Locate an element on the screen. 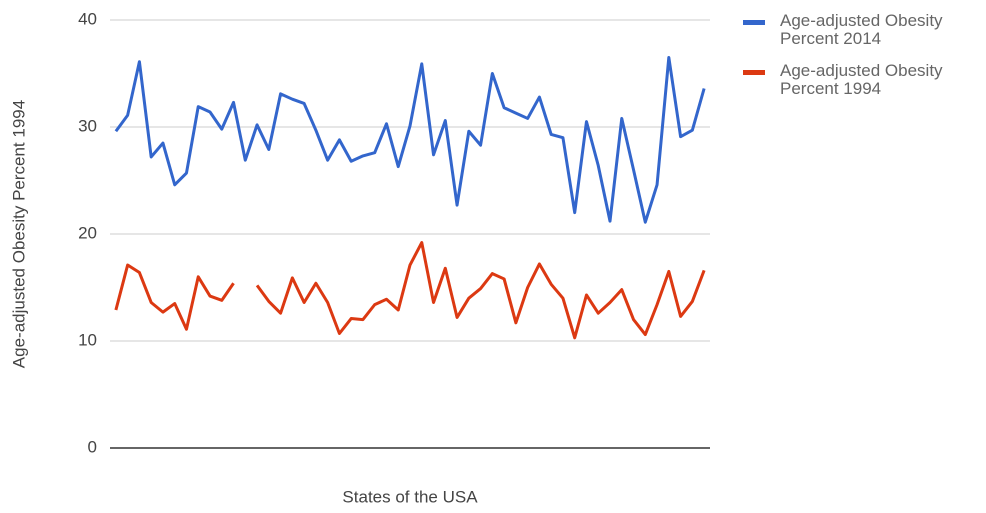 The height and width of the screenshot is (513, 986). legend-item: Age-adjusted Obesity Percent 2014 is located at coordinates (858, 30).